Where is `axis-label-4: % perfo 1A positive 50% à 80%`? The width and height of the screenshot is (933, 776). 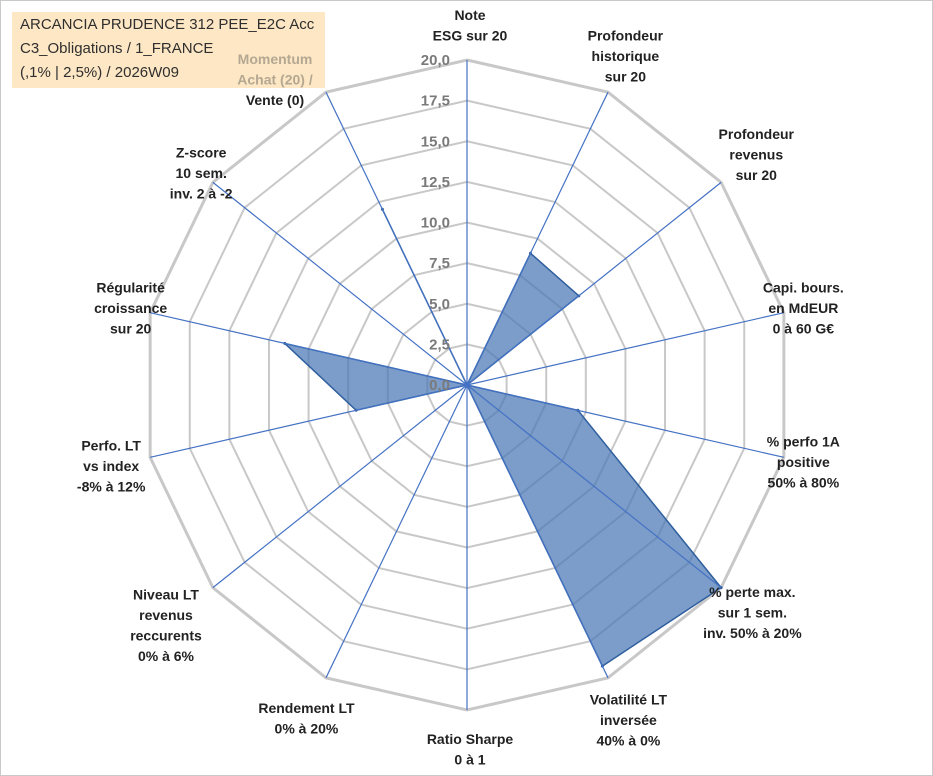
axis-label-4: % perfo 1A positive 50% à 80% is located at coordinates (803, 461).